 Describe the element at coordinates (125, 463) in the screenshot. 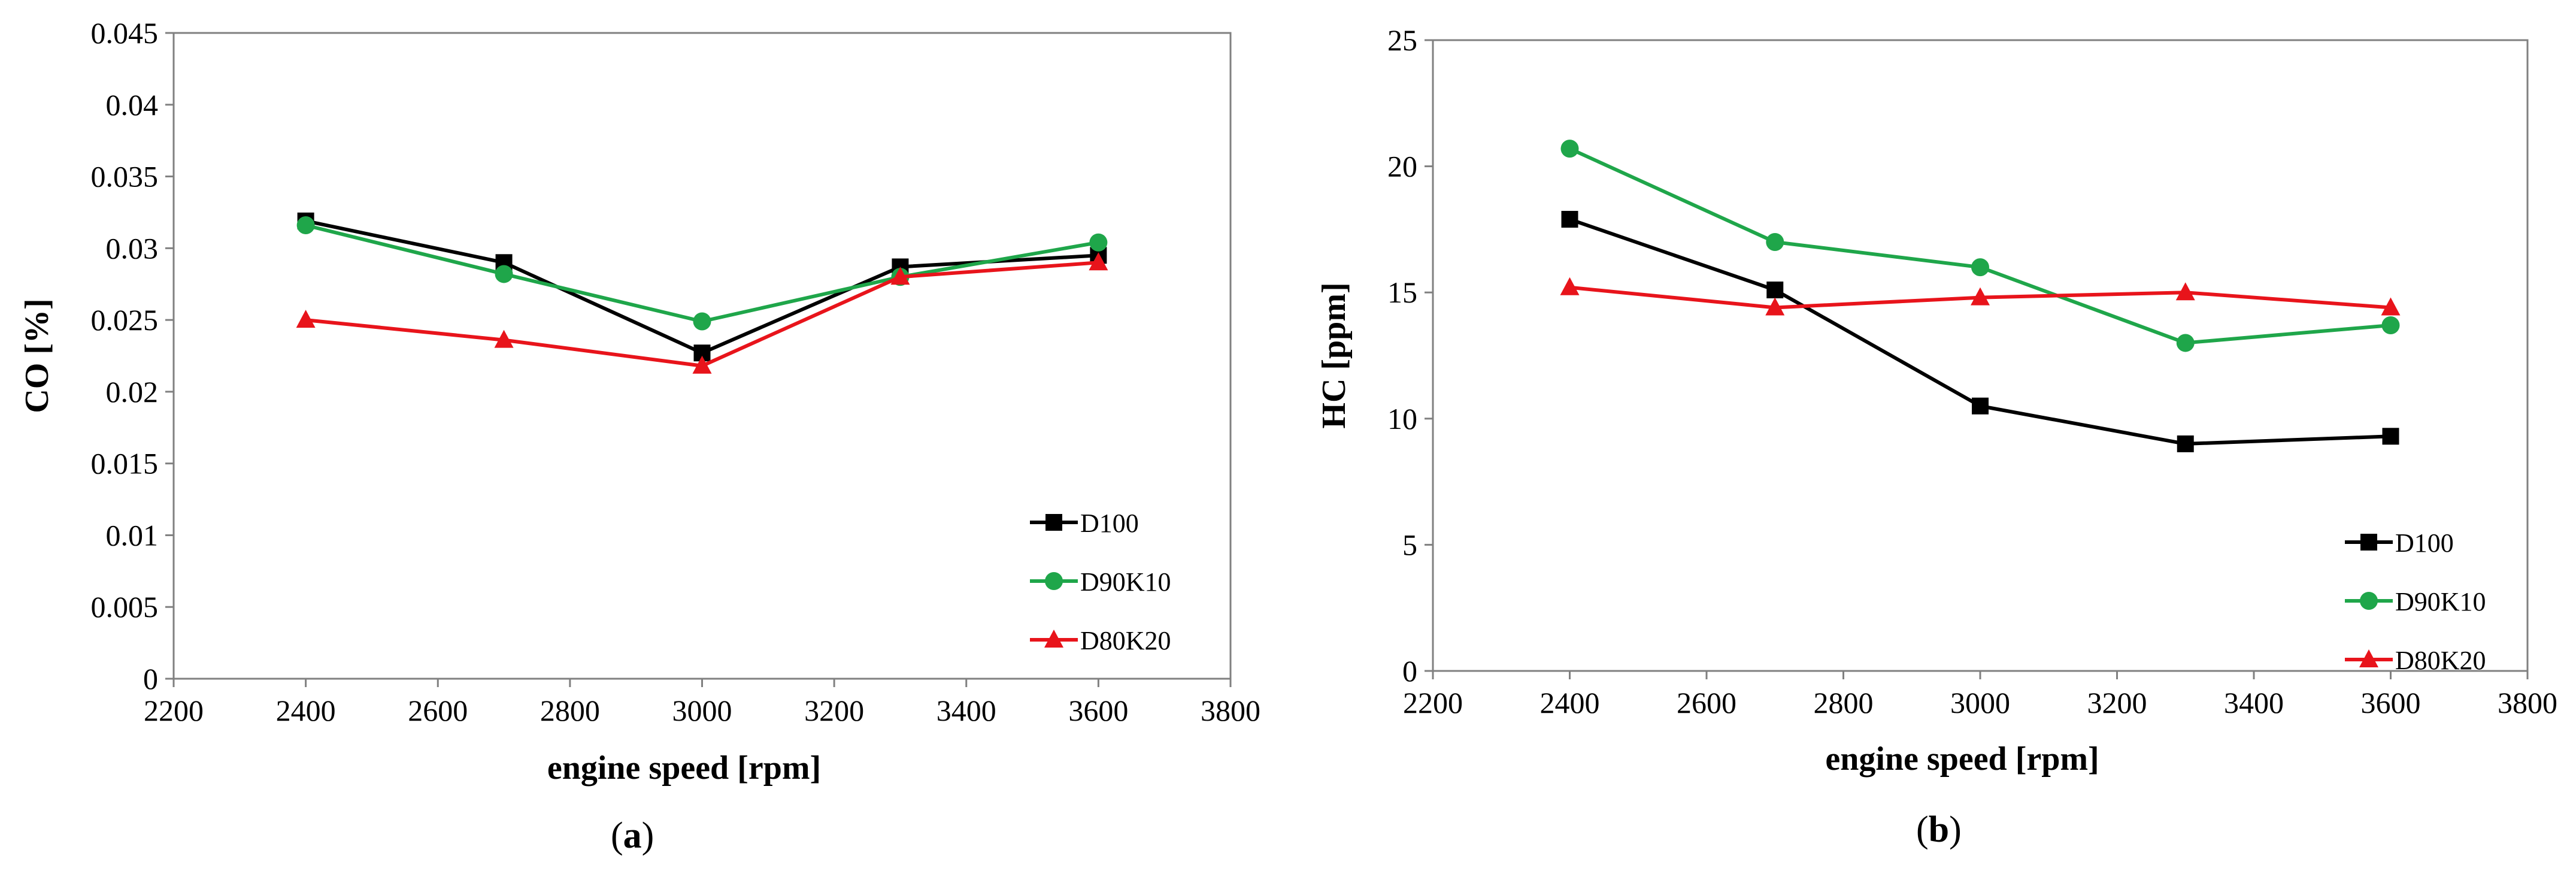

I see `y-tick-label: 0.015` at that location.